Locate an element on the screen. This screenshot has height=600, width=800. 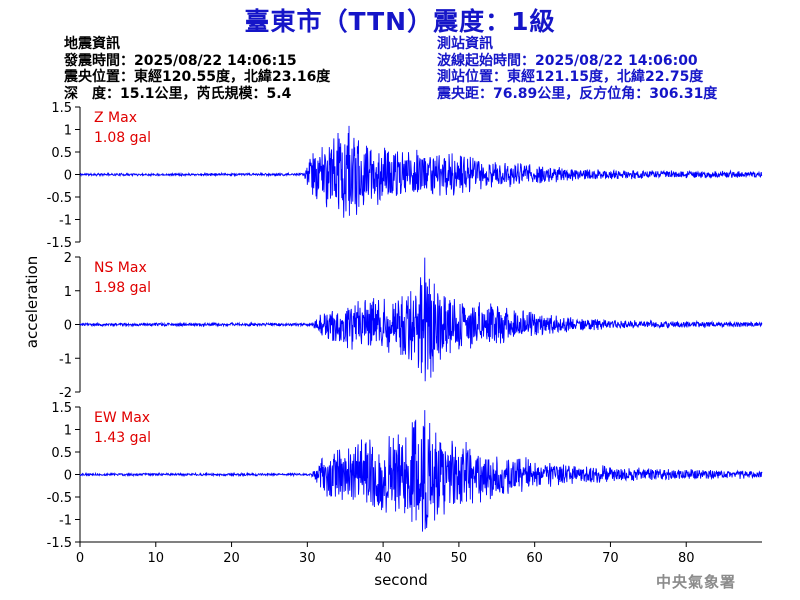
page-title: 臺東市（TTN）震度：1級 is located at coordinates (400, 21).